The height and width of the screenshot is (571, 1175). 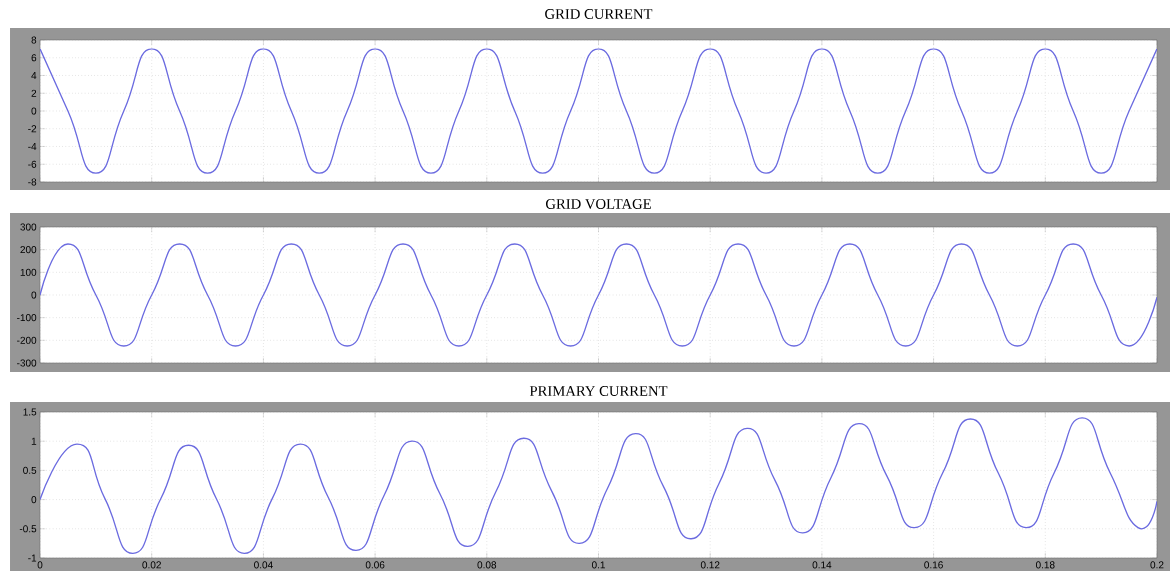 I want to click on y-tick-label: -2, so click(x=32, y=129).